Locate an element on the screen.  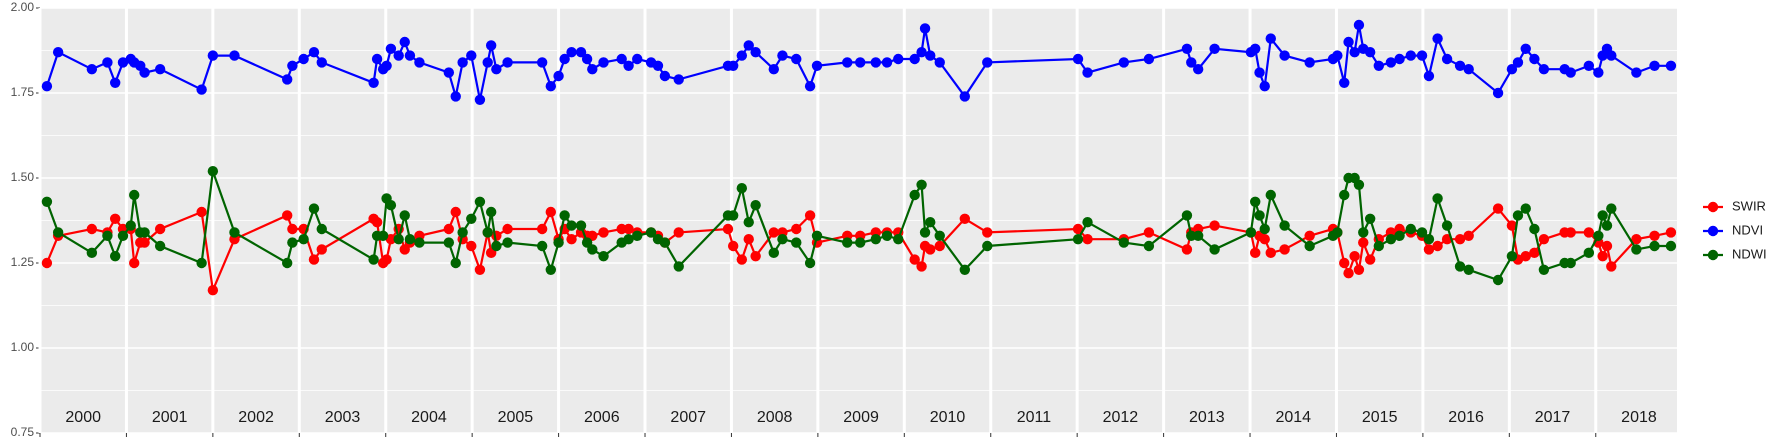
y-tick-label: 1.00 is located at coordinates (23, 347).